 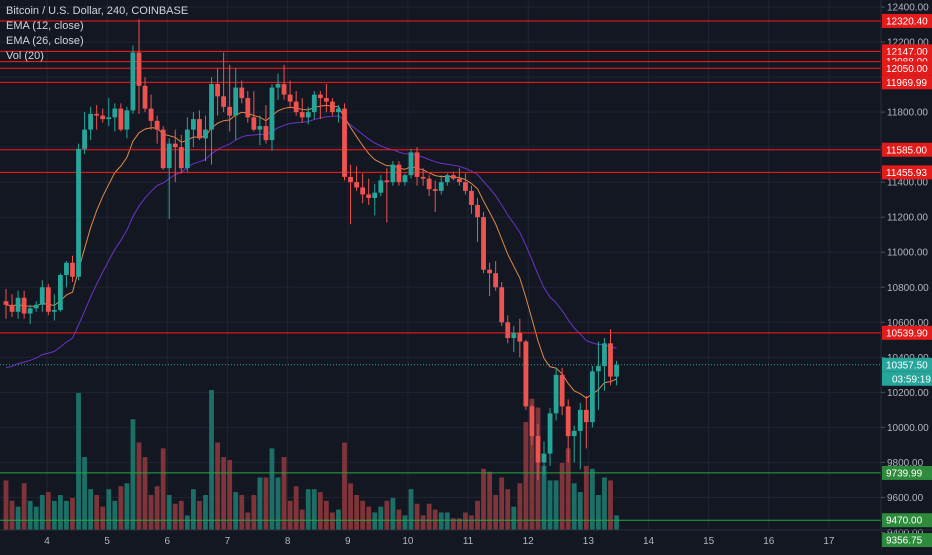 I want to click on price-axis, so click(x=906, y=275).